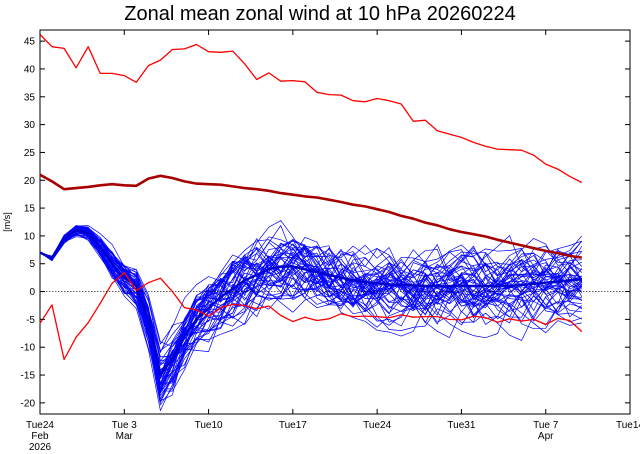 This screenshot has height=454, width=640. I want to click on y-axis-title: [m/s], so click(7, 222).